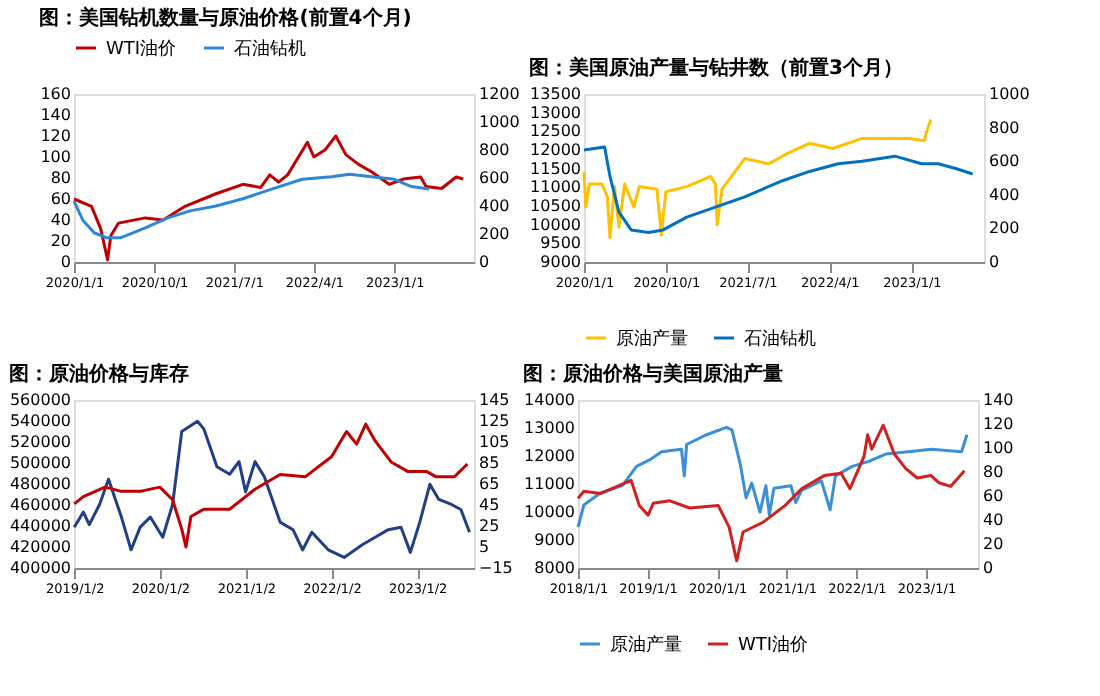 This screenshot has height=696, width=1100. What do you see at coordinates (65, 262) in the screenshot?
I see `y-tick-label: 0` at bounding box center [65, 262].